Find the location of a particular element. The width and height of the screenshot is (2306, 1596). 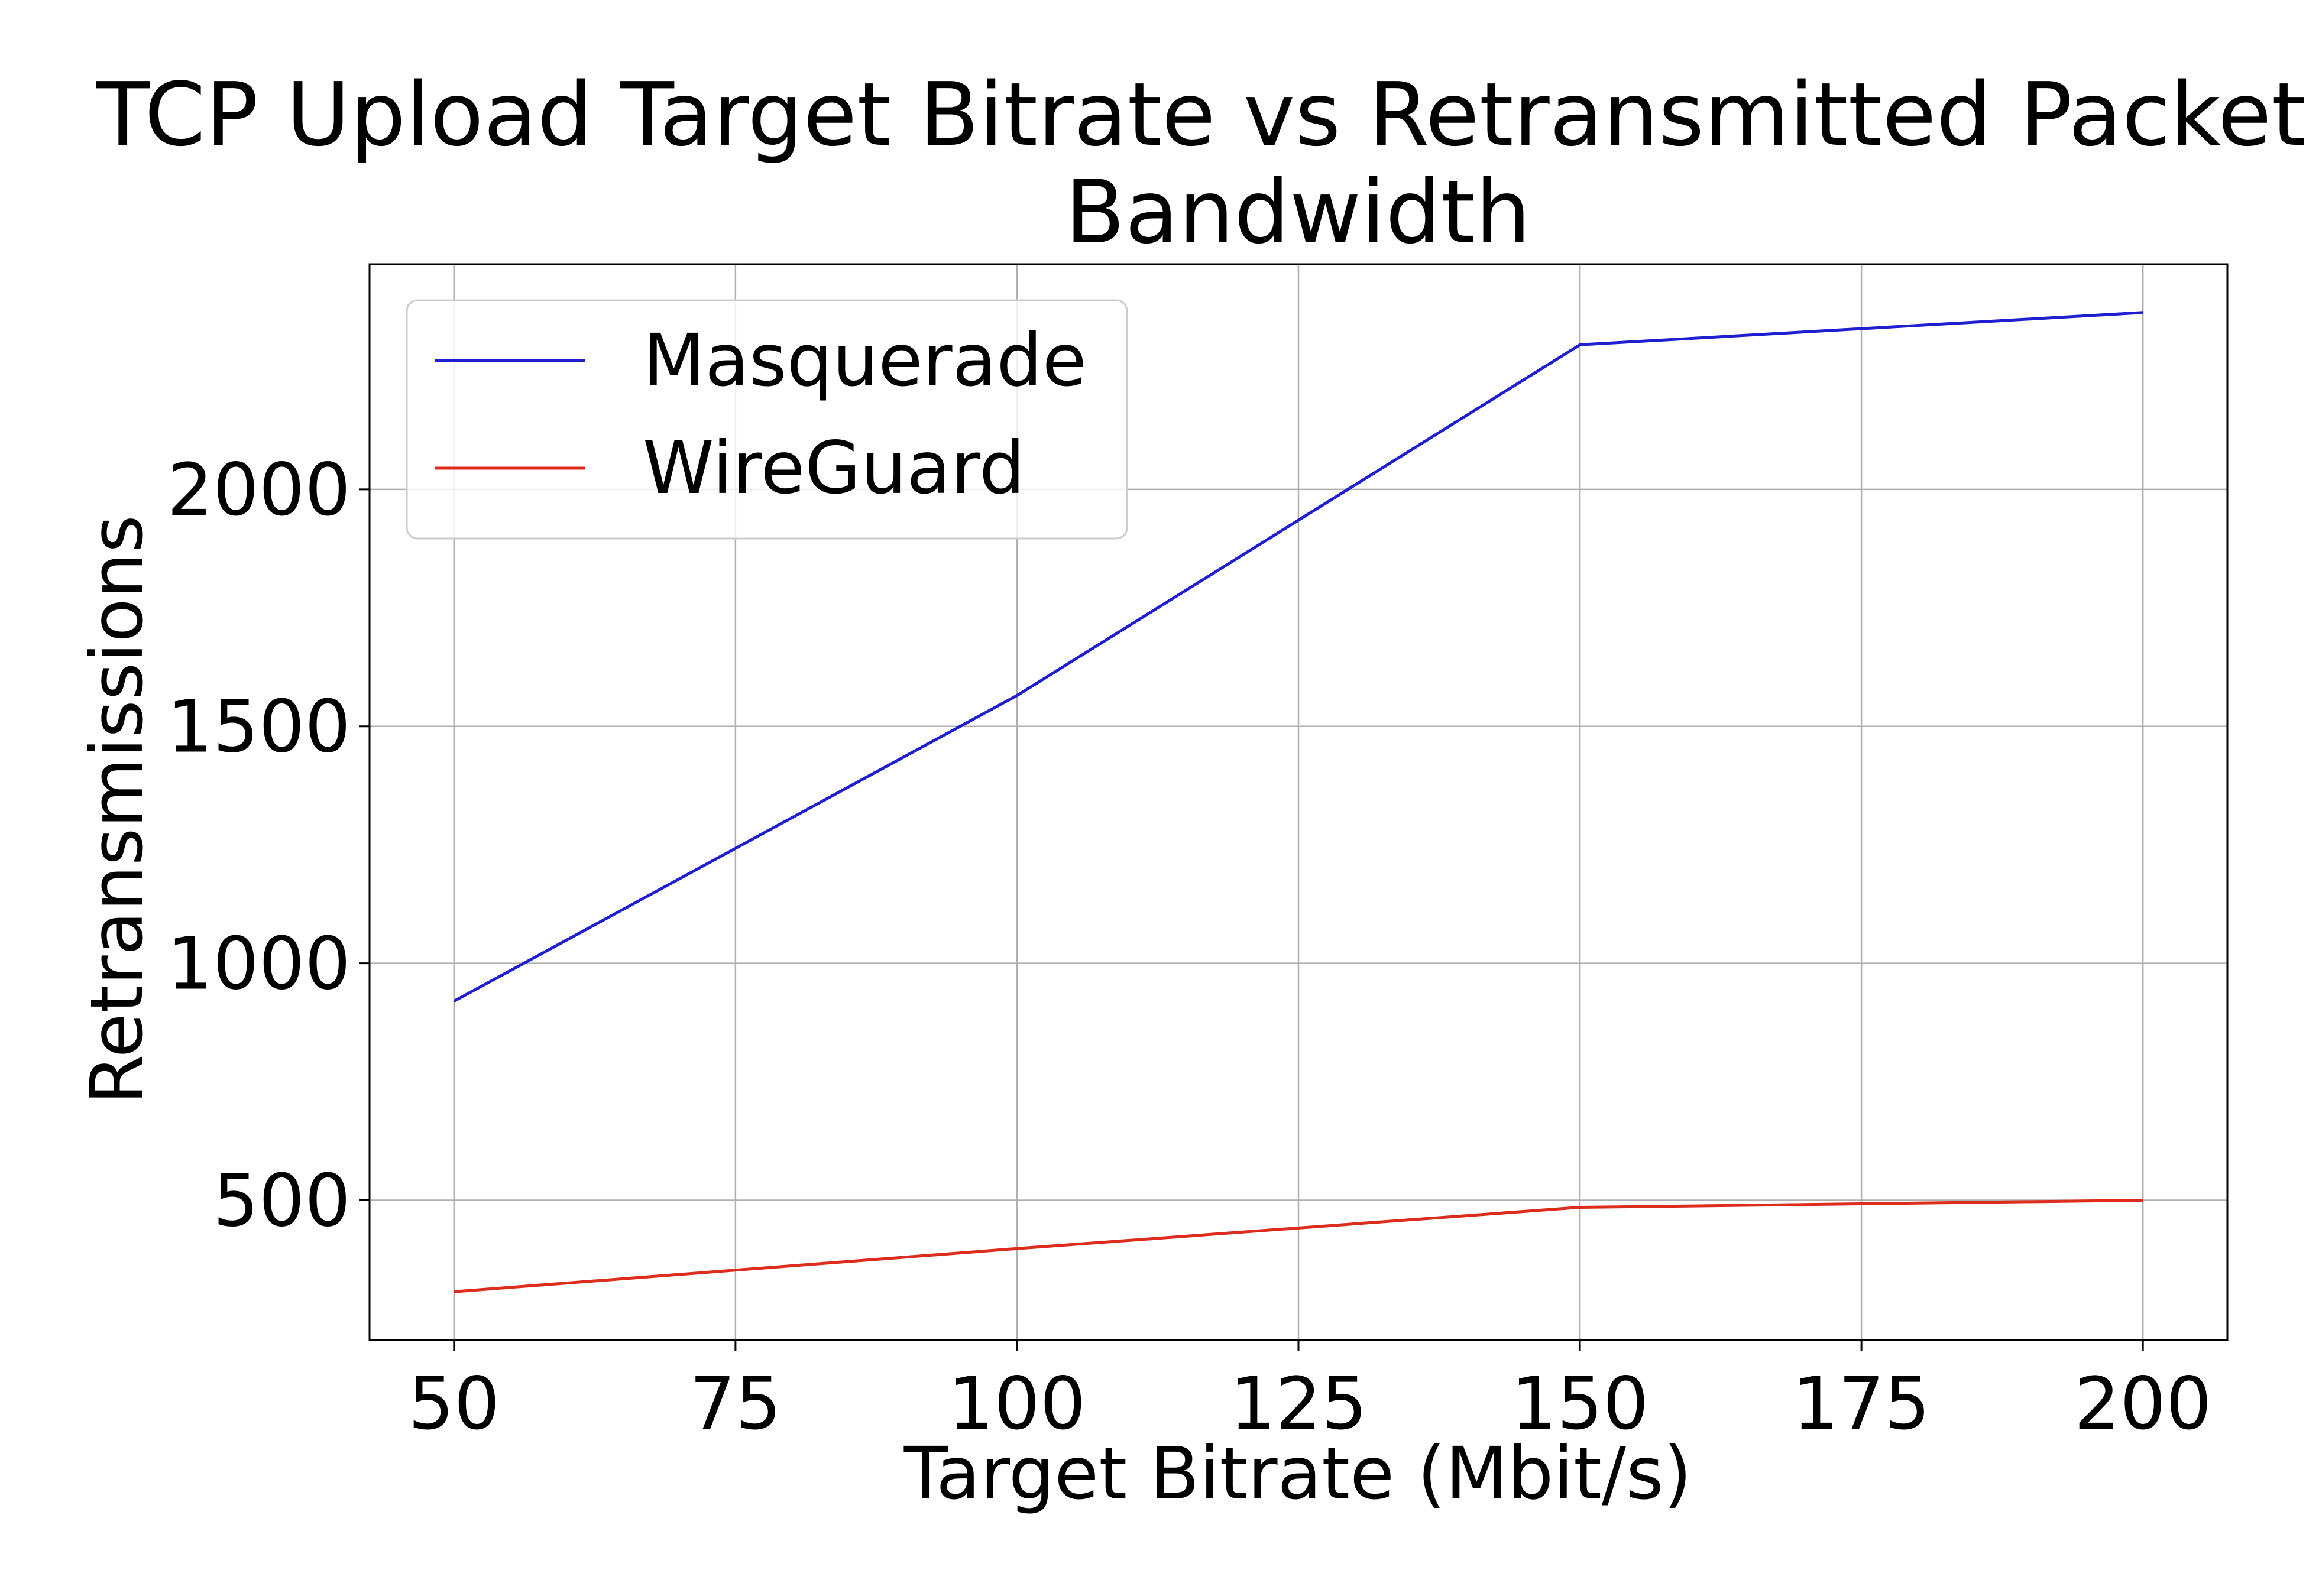

x-tick-label: 150 is located at coordinates (1580, 1404).